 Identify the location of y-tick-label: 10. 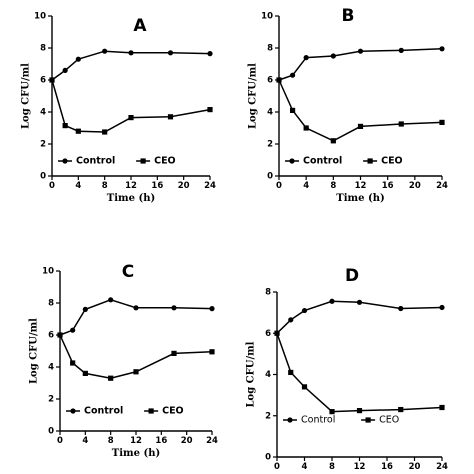
(40, 17).